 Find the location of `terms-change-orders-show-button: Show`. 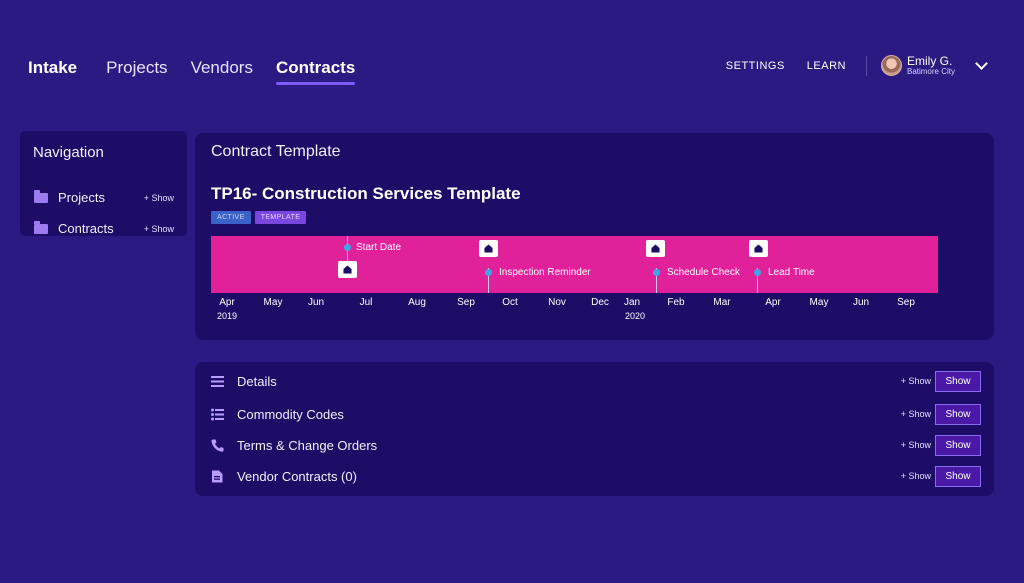

terms-change-orders-show-button: Show is located at coordinates (958, 445).